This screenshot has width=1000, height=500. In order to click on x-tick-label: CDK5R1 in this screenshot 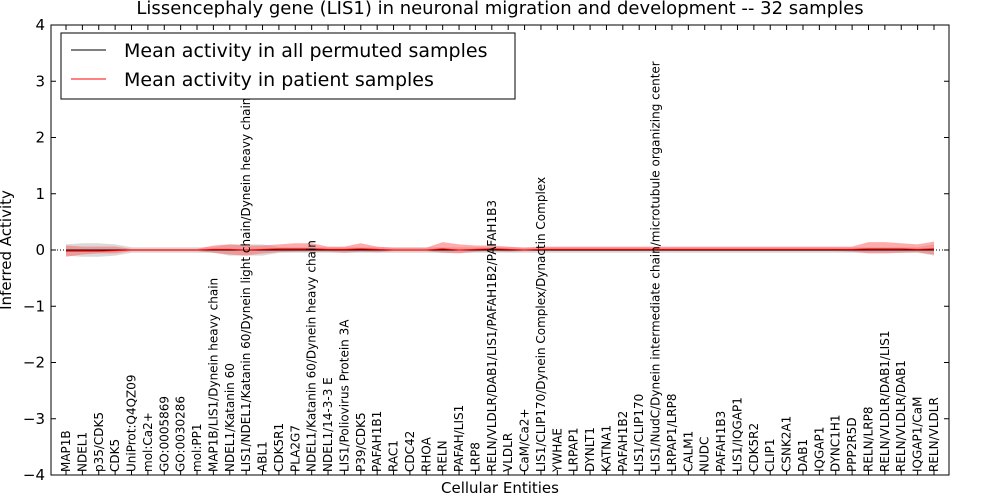, I will do `click(279, 447)`.